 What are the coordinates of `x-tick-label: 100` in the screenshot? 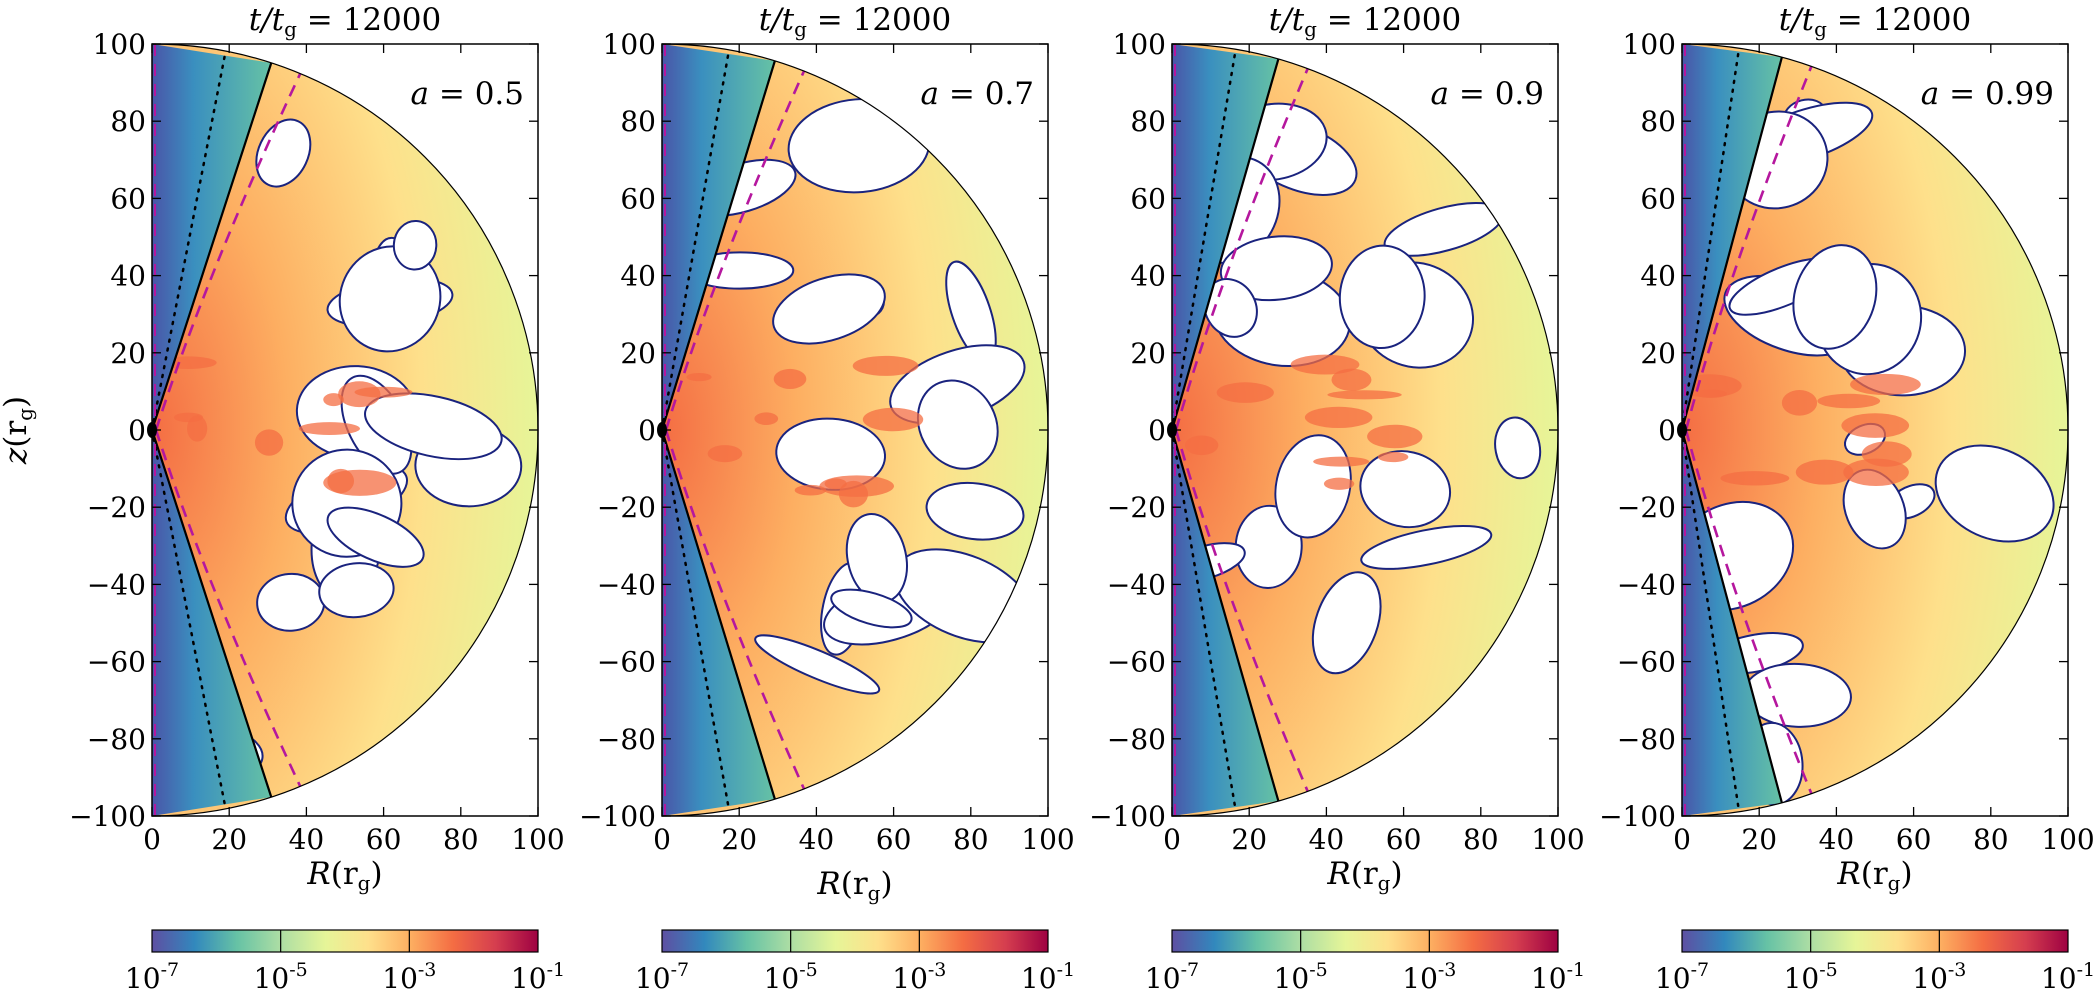 It's located at (537, 839).